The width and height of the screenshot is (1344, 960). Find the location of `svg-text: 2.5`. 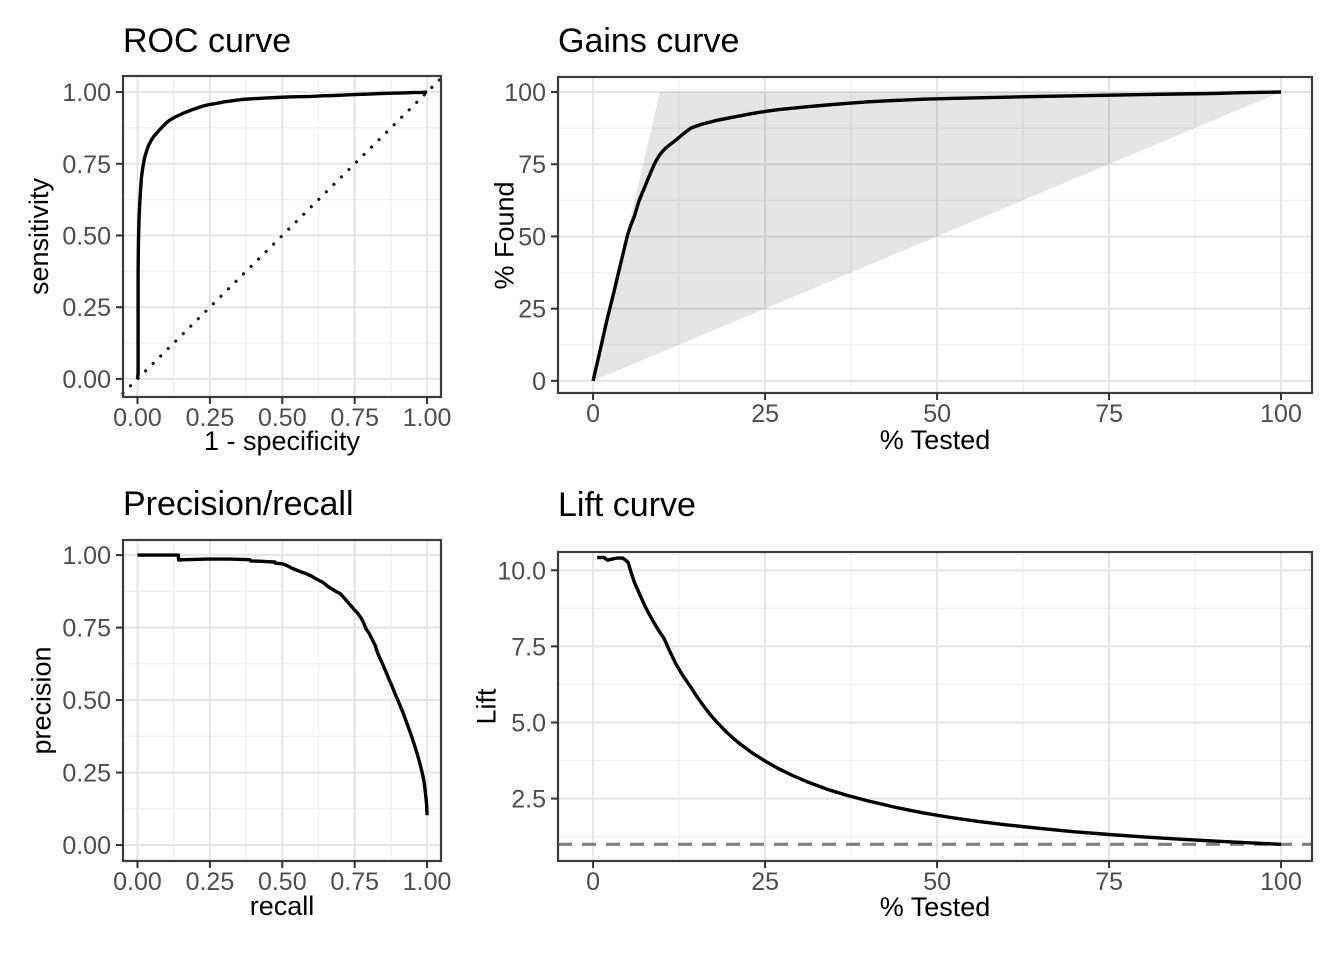

svg-text: 2.5 is located at coordinates (528, 800).